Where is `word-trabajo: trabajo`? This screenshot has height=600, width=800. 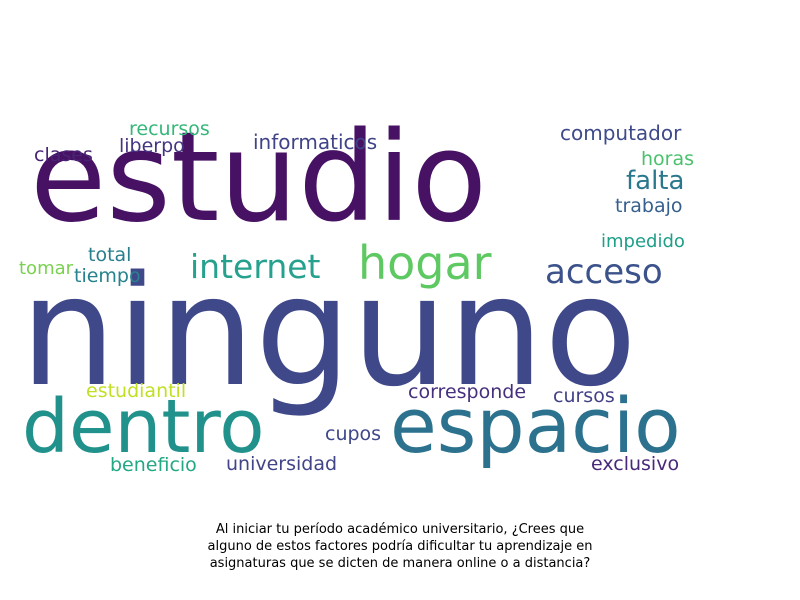
word-trabajo: trabajo is located at coordinates (649, 206).